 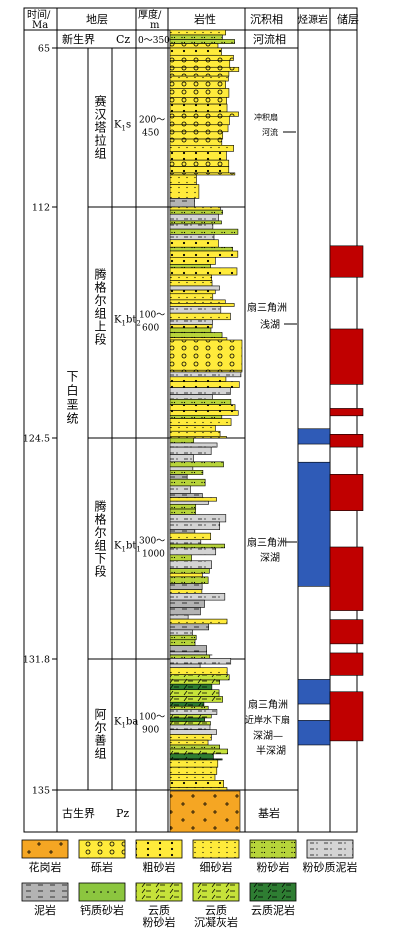 I want to click on header-thickness-unit: m, so click(x=155, y=25).